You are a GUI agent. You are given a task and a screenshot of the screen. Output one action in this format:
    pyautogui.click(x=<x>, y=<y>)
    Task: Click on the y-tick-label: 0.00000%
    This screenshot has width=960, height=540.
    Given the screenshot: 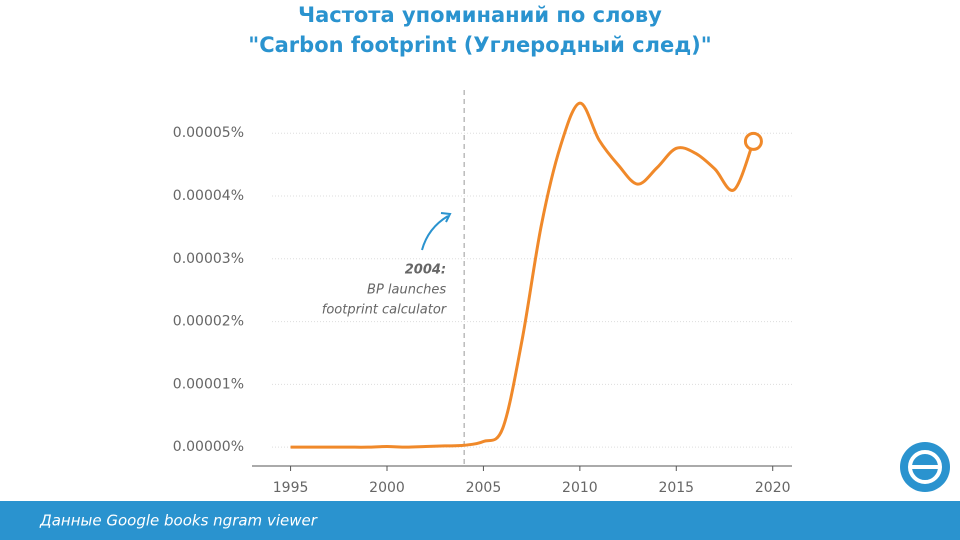 What is the action you would take?
    pyautogui.click(x=208, y=447)
    